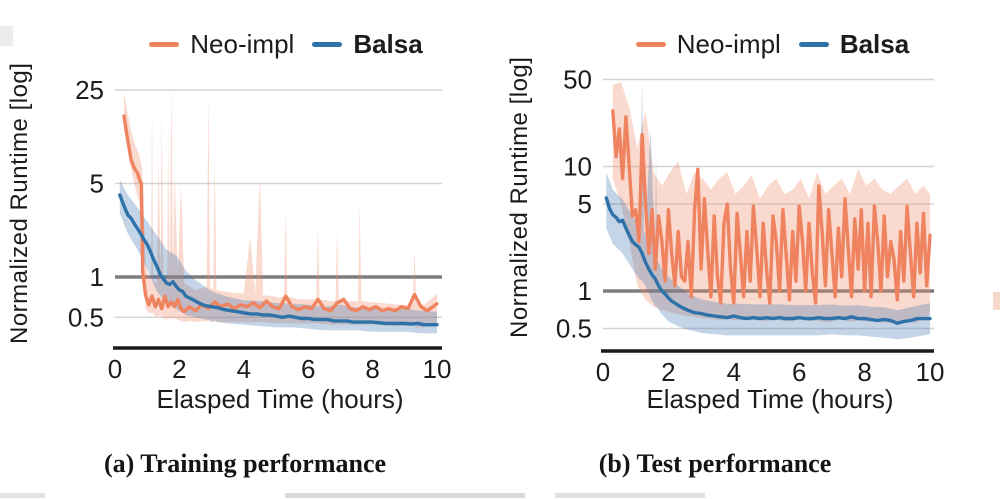  I want to click on y-tick-label: 25, so click(89, 90).